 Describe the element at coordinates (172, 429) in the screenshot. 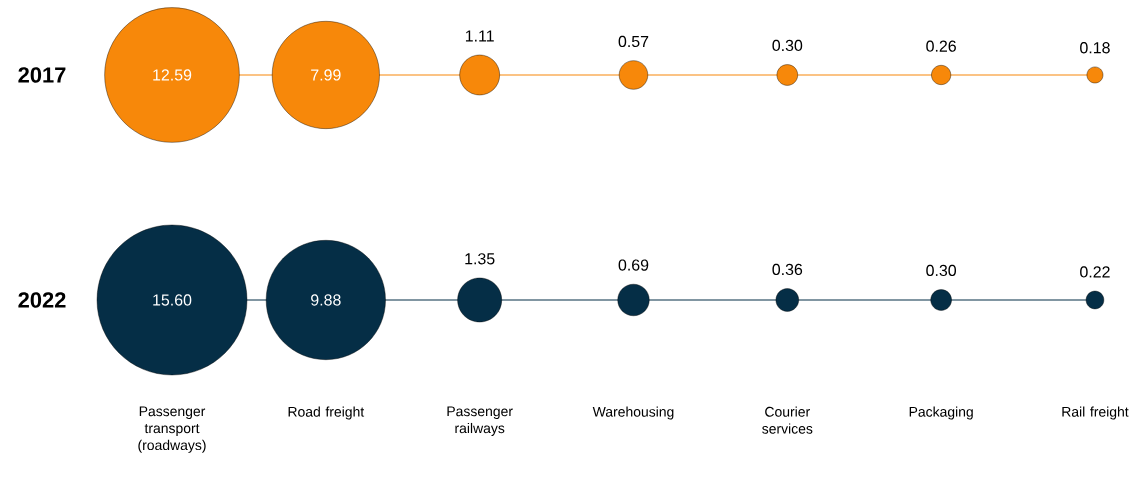

I see `category-label: Passenger transport (roadways)` at that location.